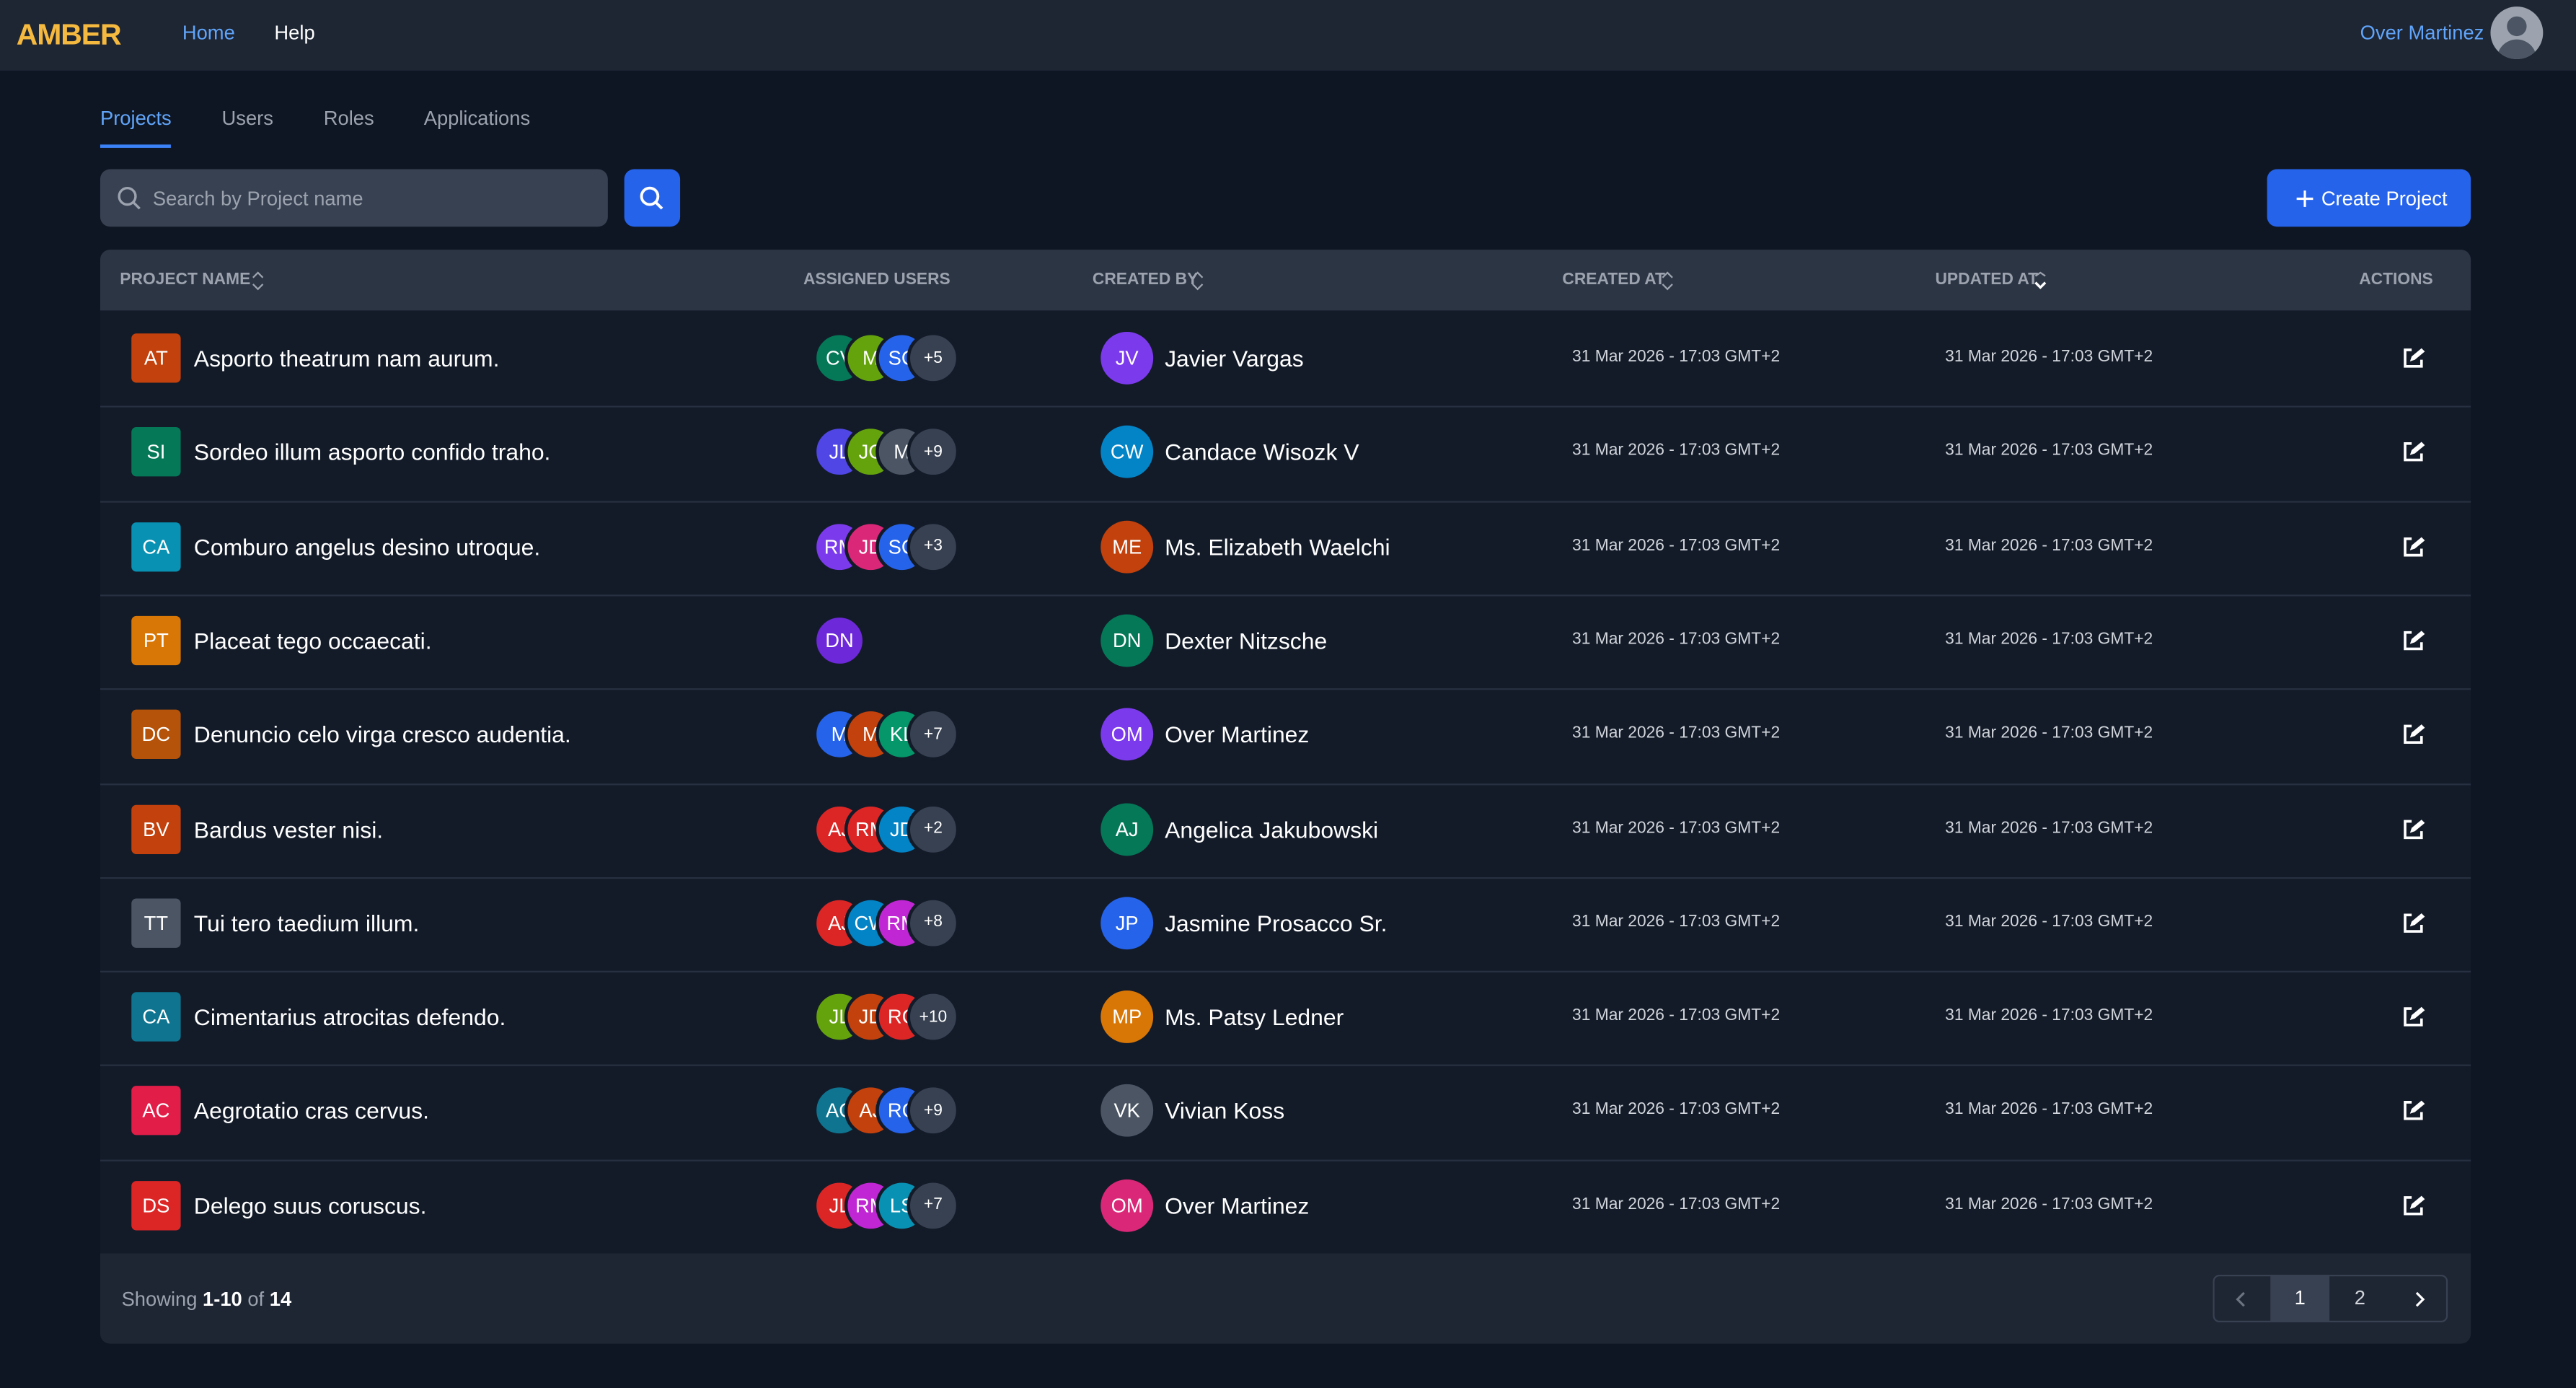 Image resolution: width=2576 pixels, height=1388 pixels. I want to click on user-avatar, so click(2517, 32).